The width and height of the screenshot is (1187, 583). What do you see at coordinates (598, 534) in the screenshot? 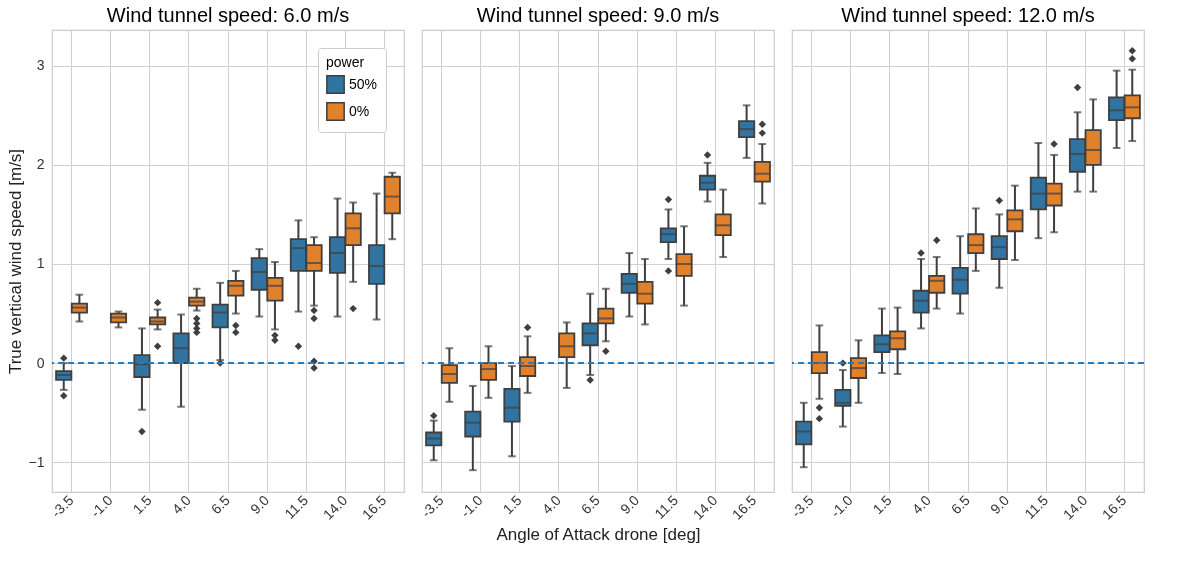
I see `x-axis-title: Angle of Attack drone [deg]` at bounding box center [598, 534].